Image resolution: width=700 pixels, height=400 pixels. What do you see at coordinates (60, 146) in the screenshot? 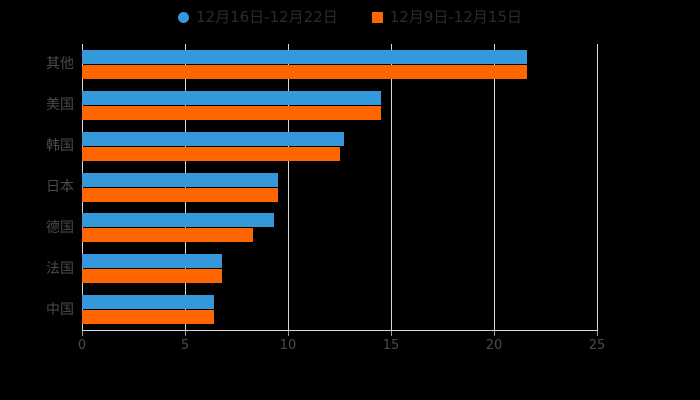
I see `y-axis-label-2: 韩国` at bounding box center [60, 146].